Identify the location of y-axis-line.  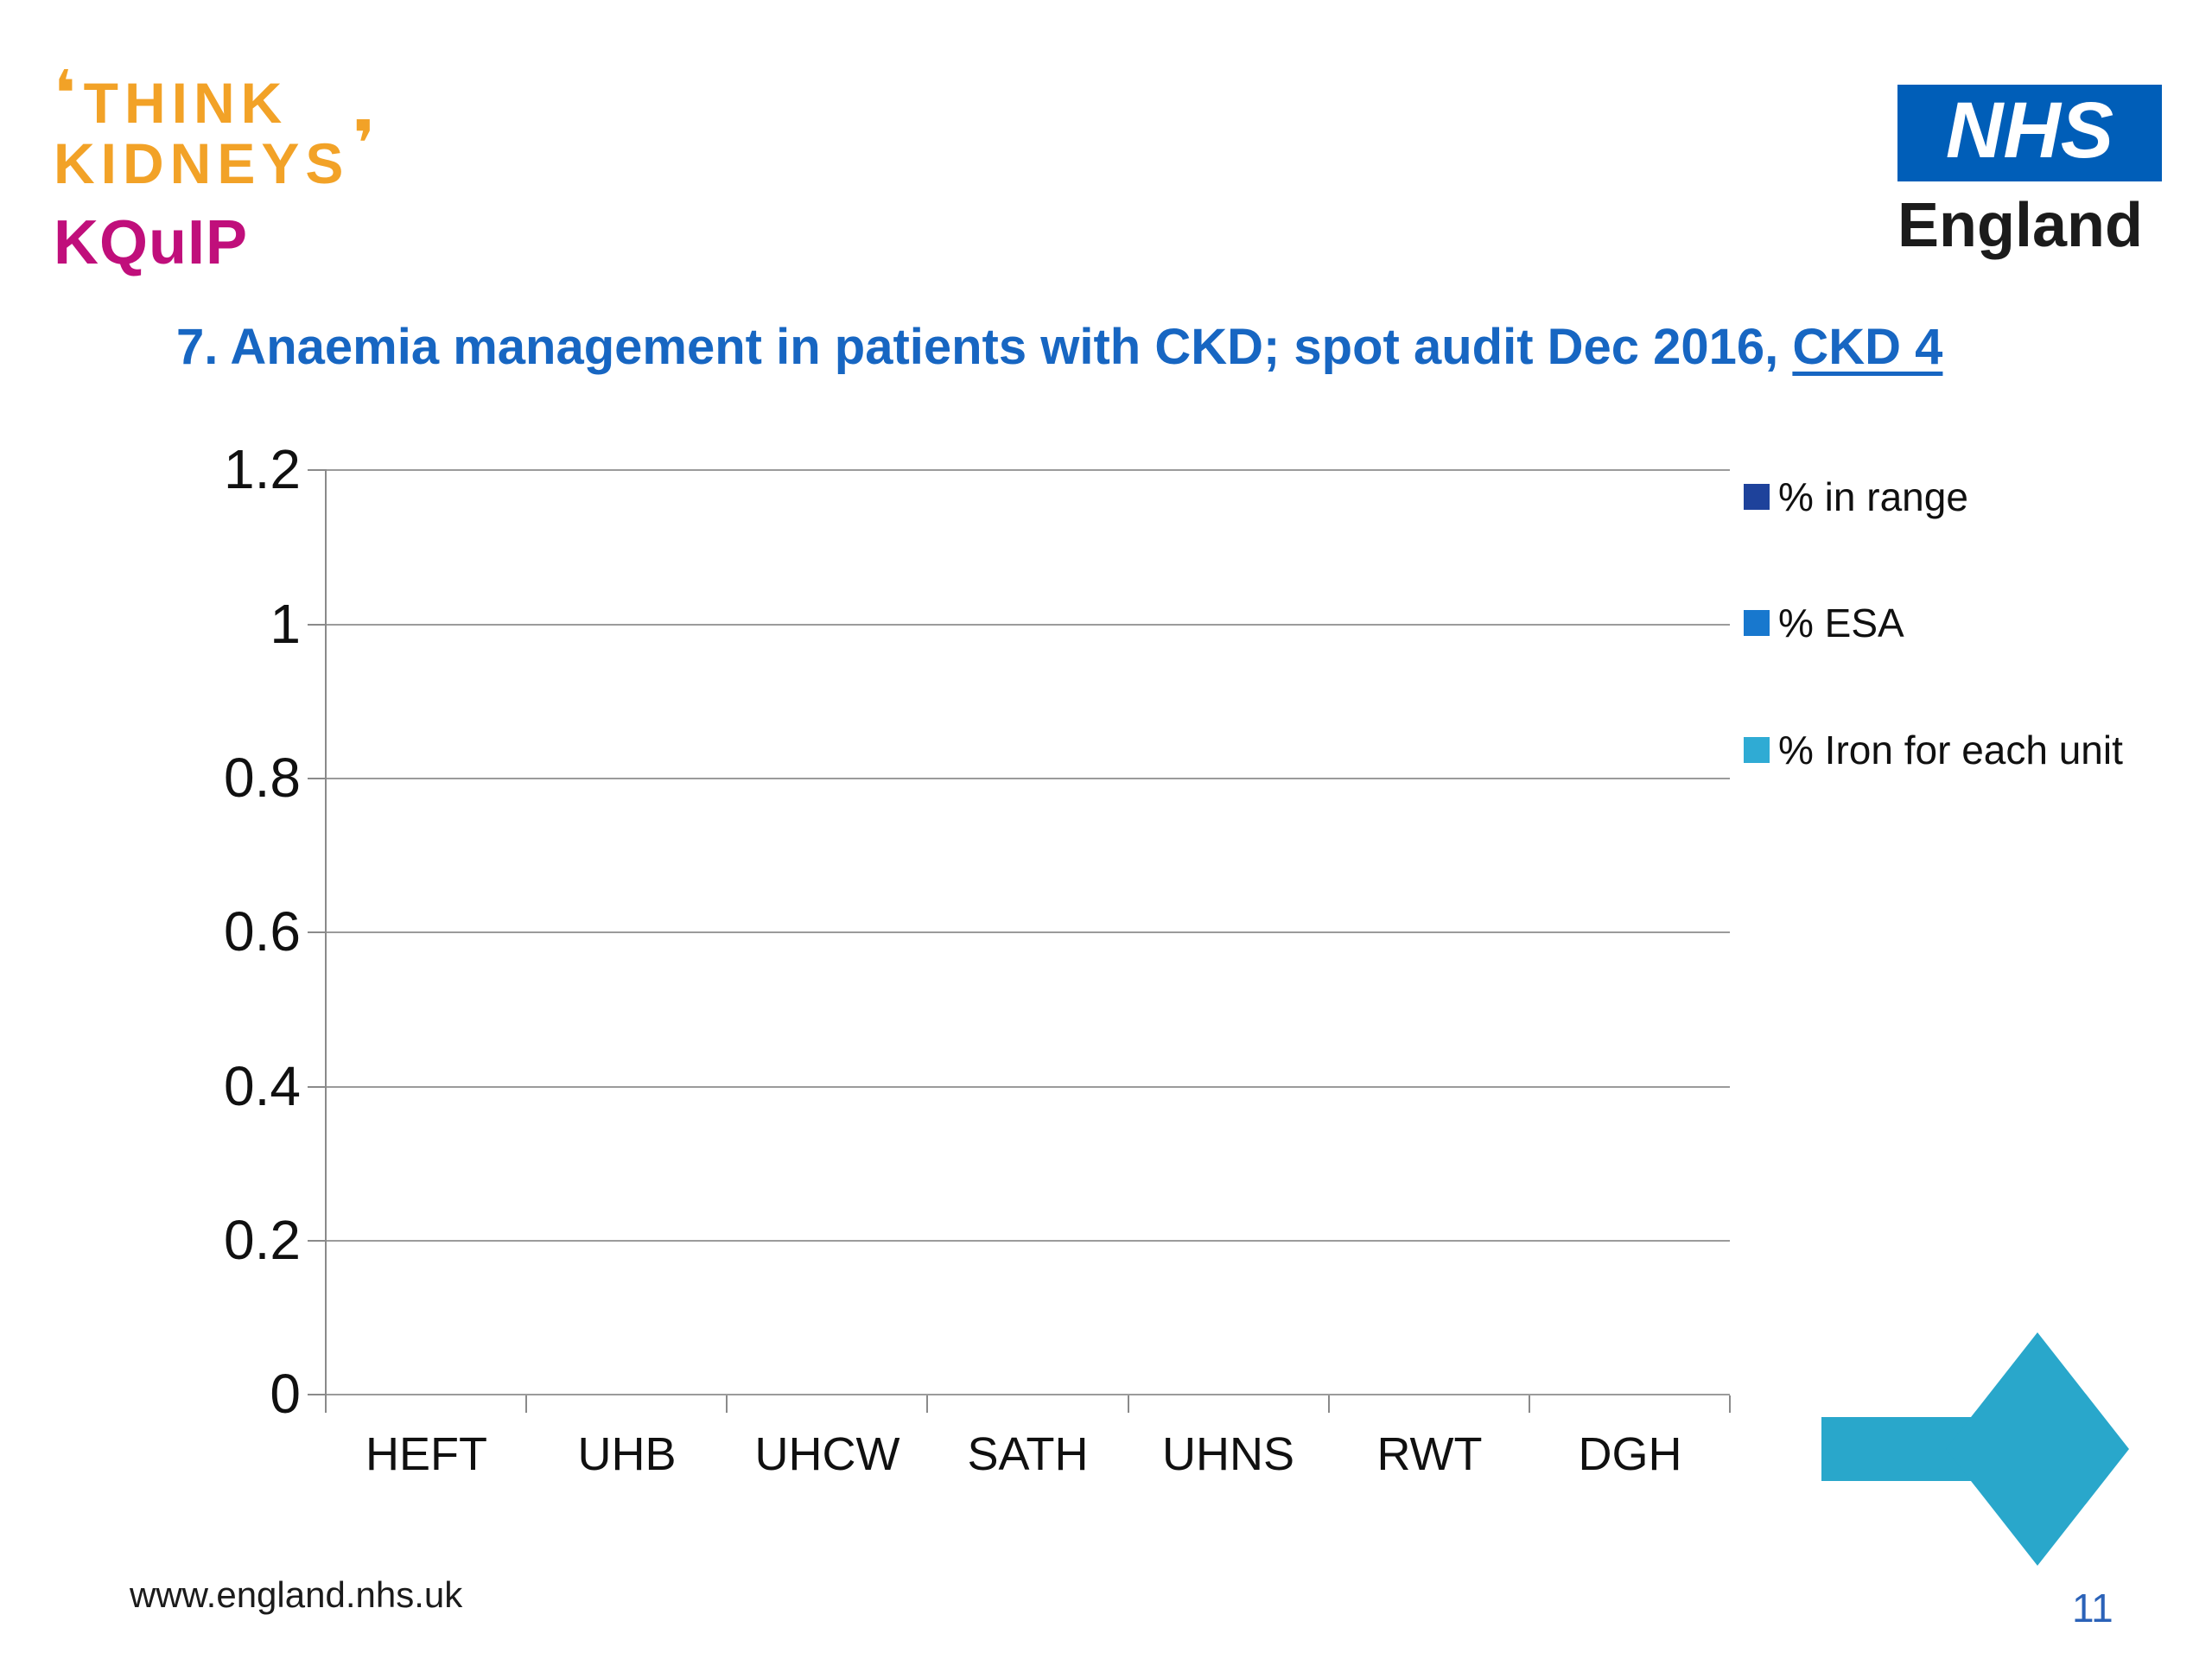
(326, 941).